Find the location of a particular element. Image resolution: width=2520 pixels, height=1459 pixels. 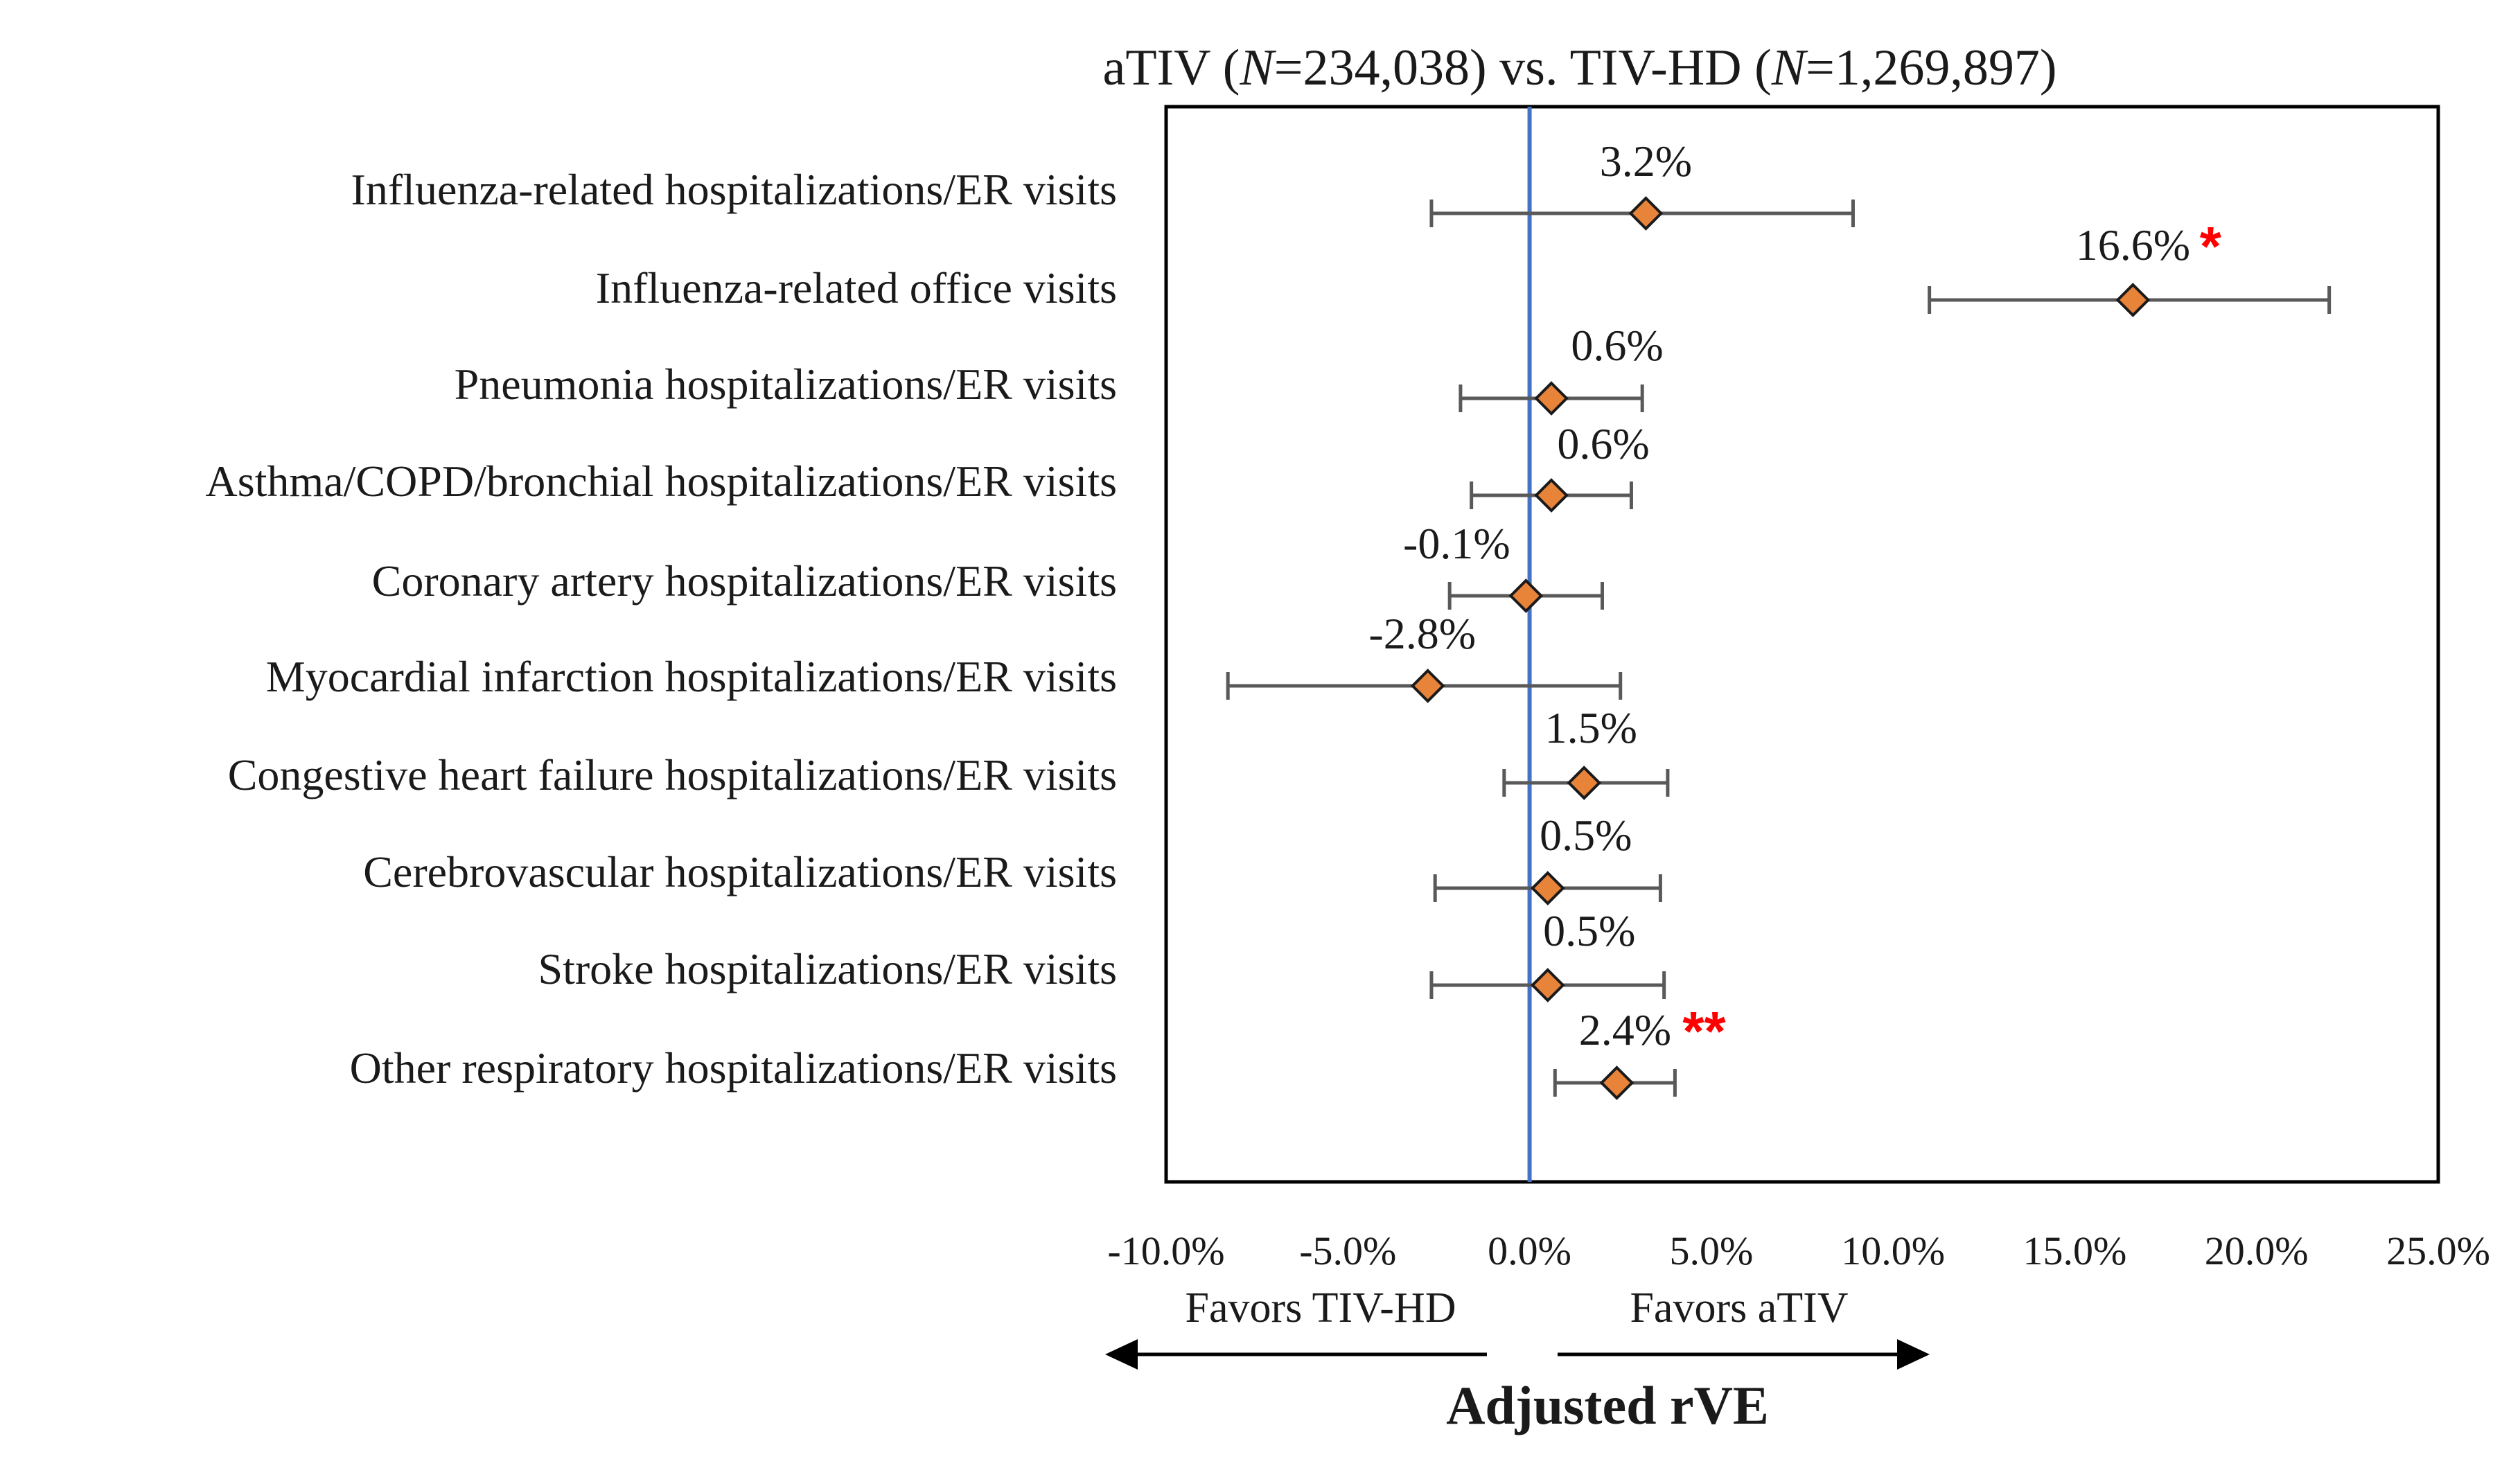

x-tick-label: 20.0% is located at coordinates (2257, 1250).